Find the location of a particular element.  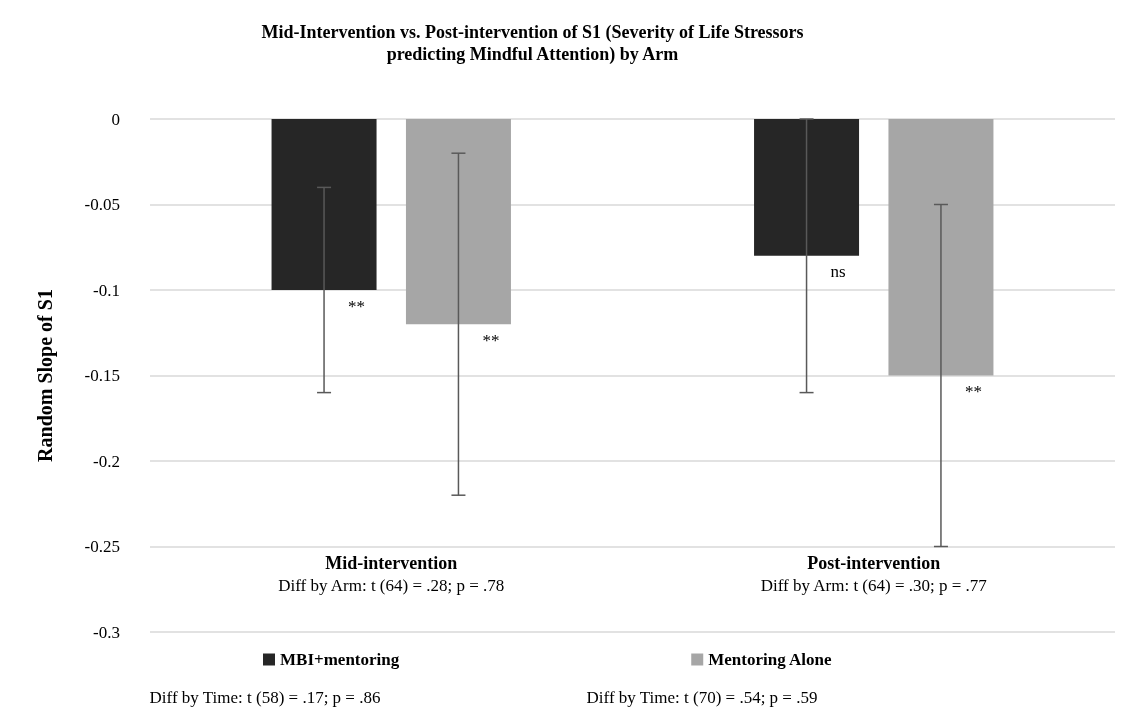

x-tick-label: Post-intervention is located at coordinates (874, 562).